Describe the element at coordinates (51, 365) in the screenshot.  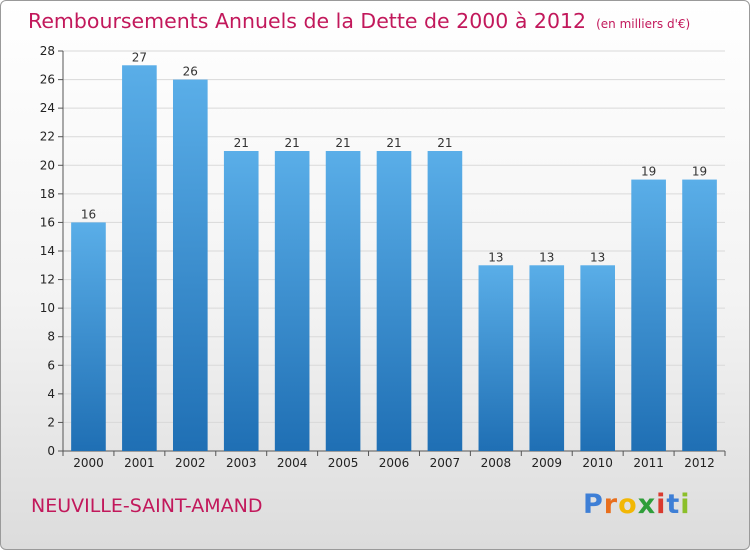
I see `y-tick-label: 6` at that location.